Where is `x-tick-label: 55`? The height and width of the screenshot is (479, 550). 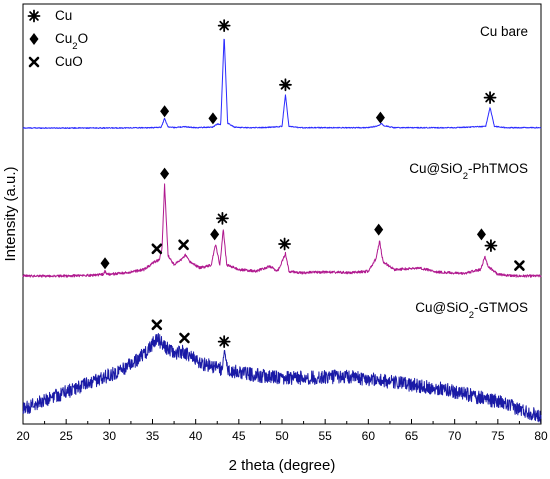 x-tick-label: 55 is located at coordinates (325, 436).